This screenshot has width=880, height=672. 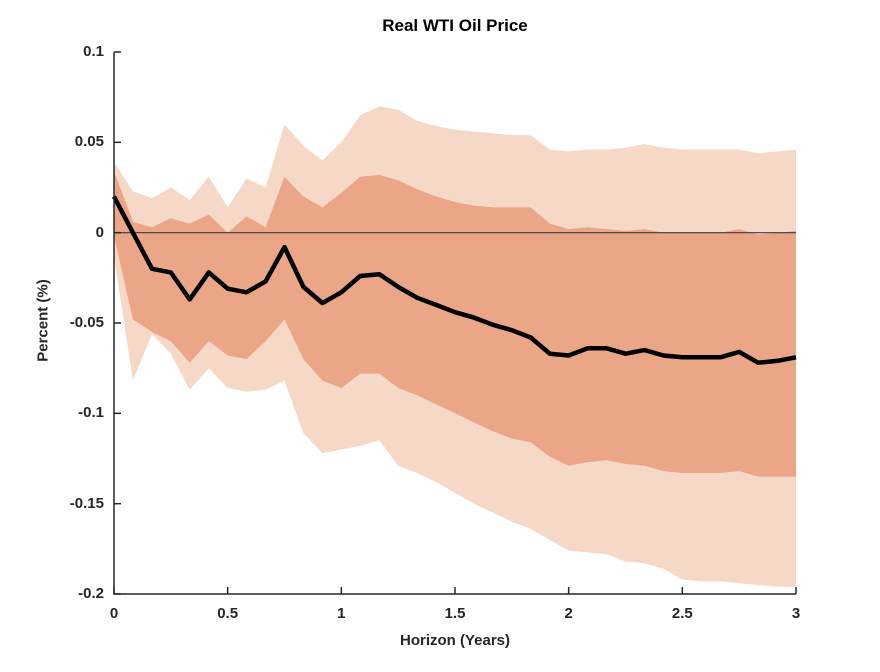 What do you see at coordinates (455, 613) in the screenshot?
I see `x-tick-label: 1.5` at bounding box center [455, 613].